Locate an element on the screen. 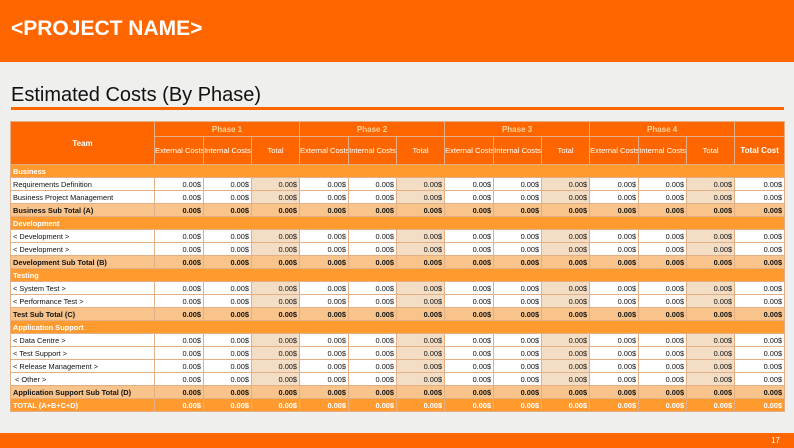 This screenshot has width=794, height=448. section-label: Testing is located at coordinates (397, 275).